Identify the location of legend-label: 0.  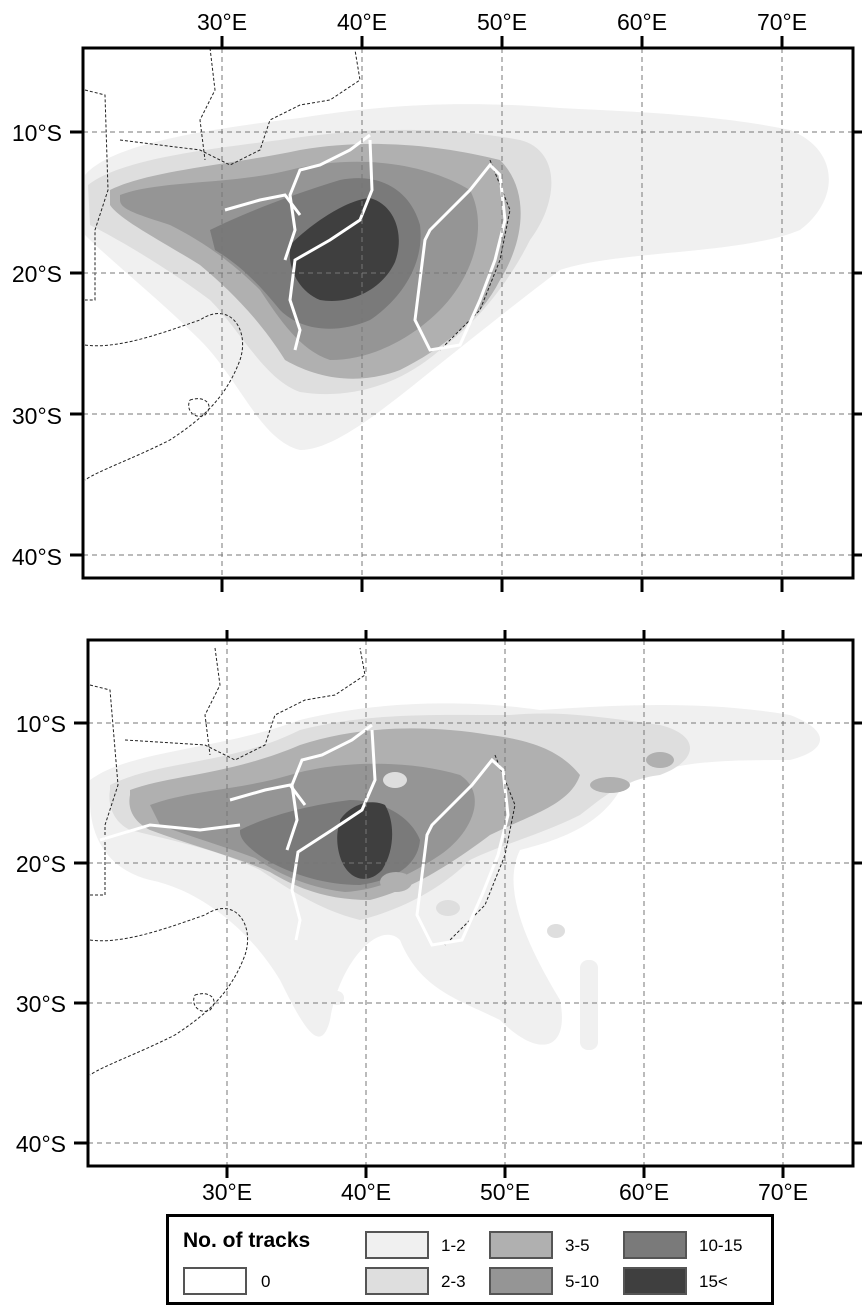
(266, 1281).